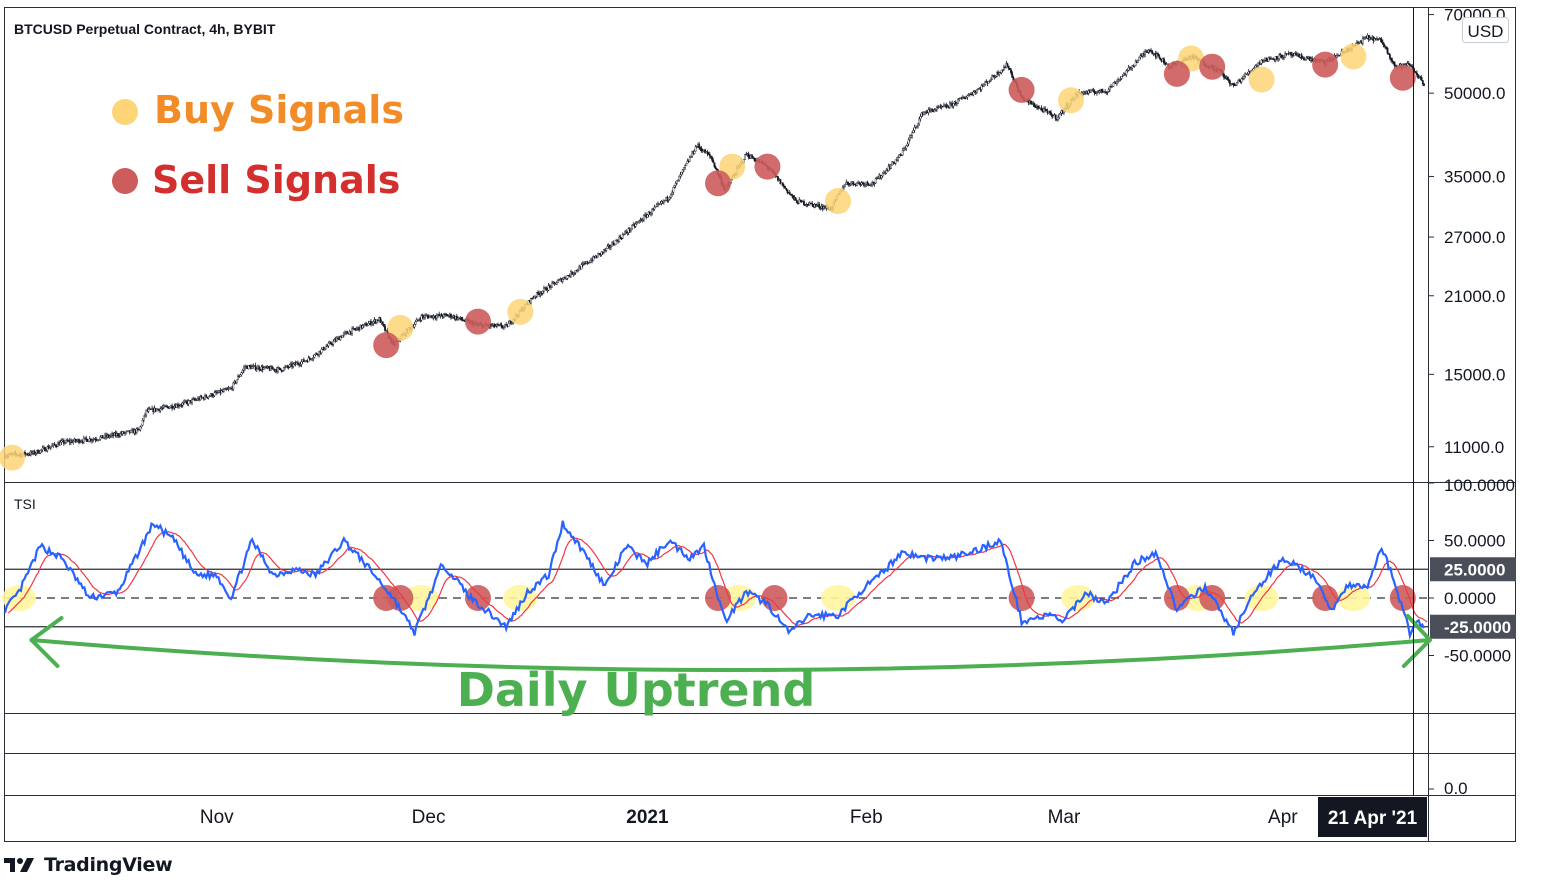  What do you see at coordinates (88, 865) in the screenshot?
I see `tradingview-brand: TradingView` at bounding box center [88, 865].